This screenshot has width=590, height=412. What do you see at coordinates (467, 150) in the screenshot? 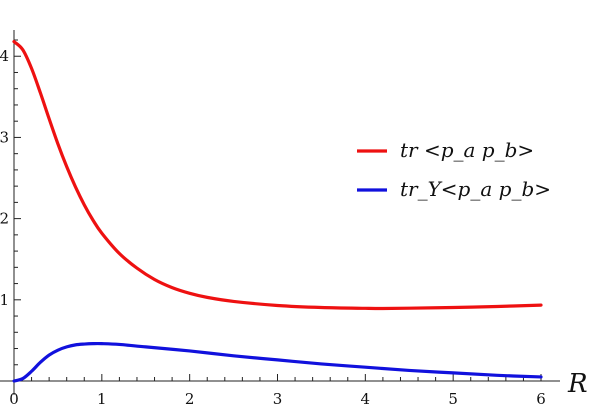
I see `legend-label-1: tr <p_a p_b>` at bounding box center [467, 150].